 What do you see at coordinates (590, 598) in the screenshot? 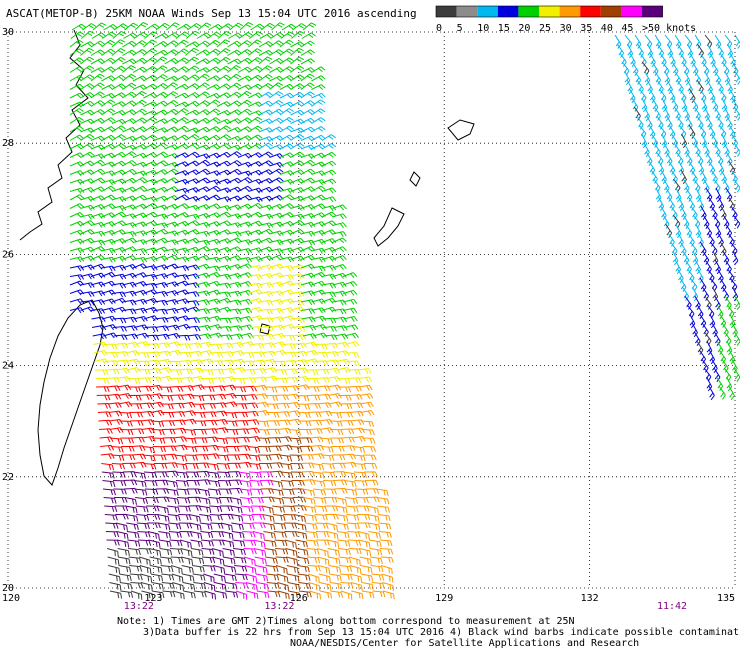
I see `lon-label: 132` at bounding box center [590, 598].